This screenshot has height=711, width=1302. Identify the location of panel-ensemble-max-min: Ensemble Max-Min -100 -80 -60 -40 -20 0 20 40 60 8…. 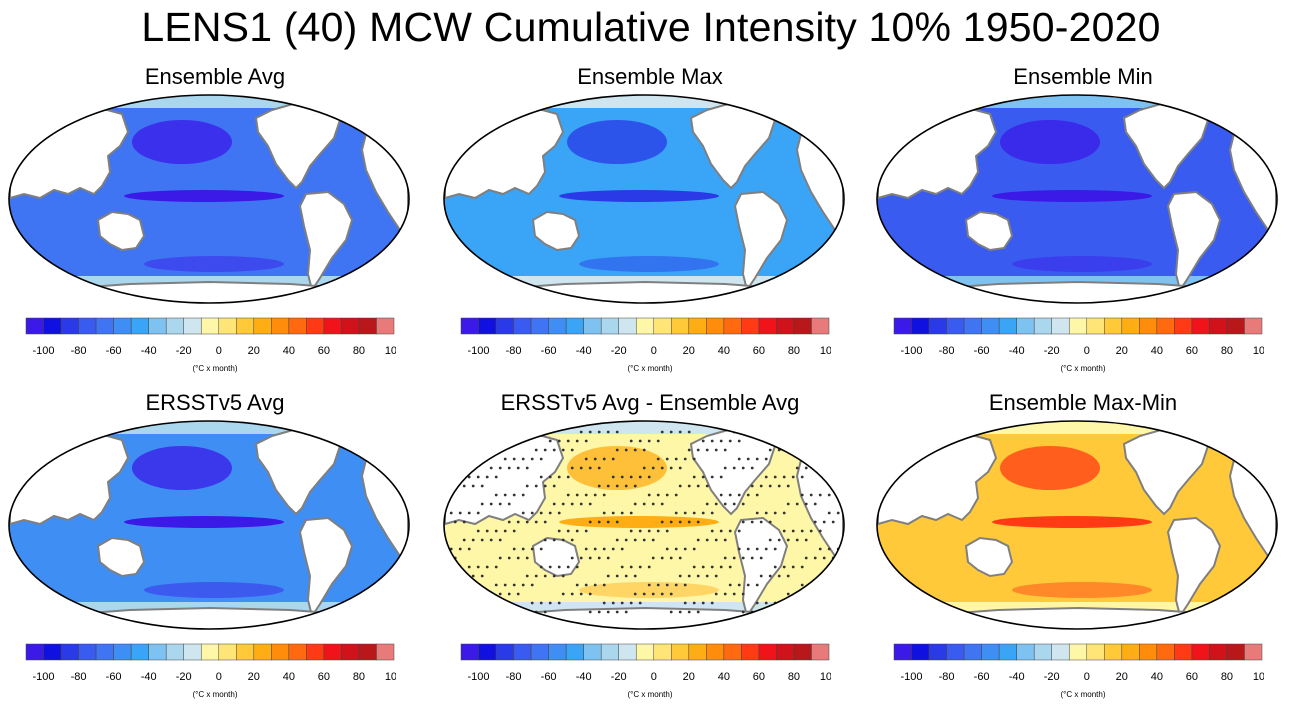
(1083, 549).